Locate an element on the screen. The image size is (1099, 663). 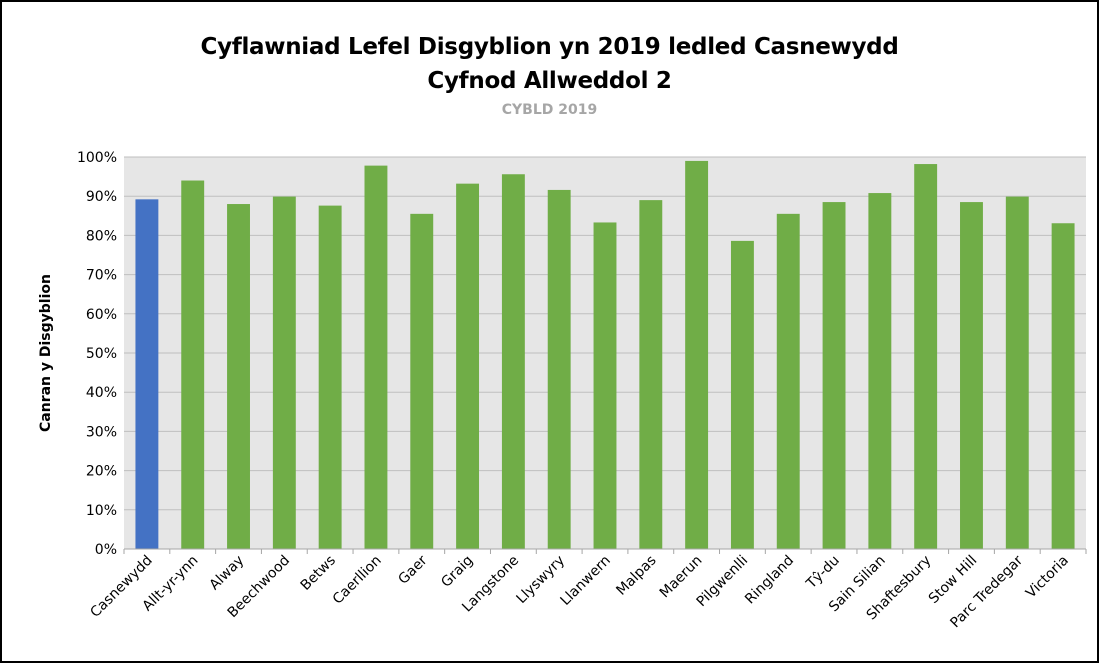
bar-malpas is located at coordinates (651, 374).